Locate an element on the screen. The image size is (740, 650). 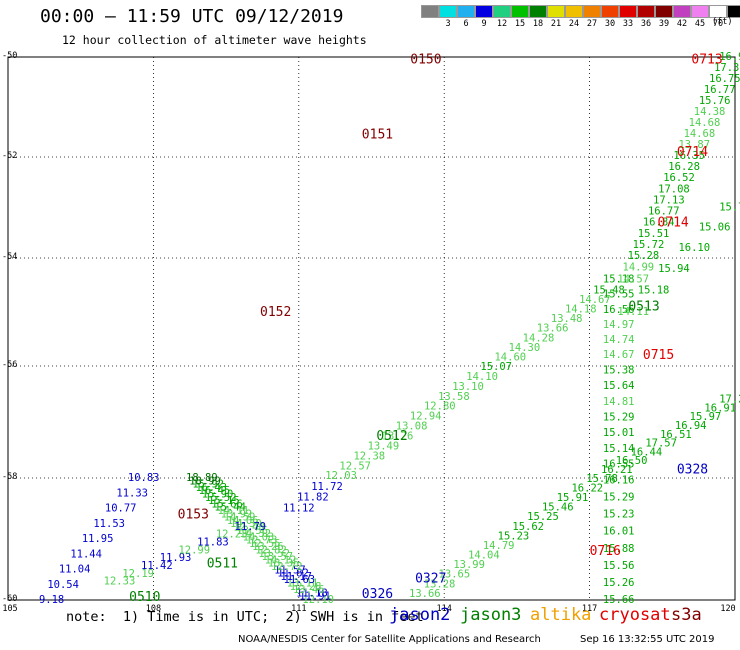
wave-height-reading: 16.51 is located at coordinates (676, 435).